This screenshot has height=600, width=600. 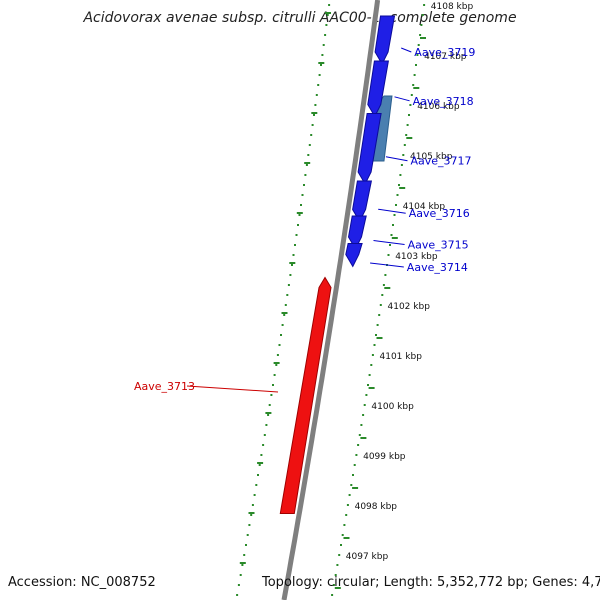 I want to click on gene-arrow-reverse, so click(x=305, y=395).